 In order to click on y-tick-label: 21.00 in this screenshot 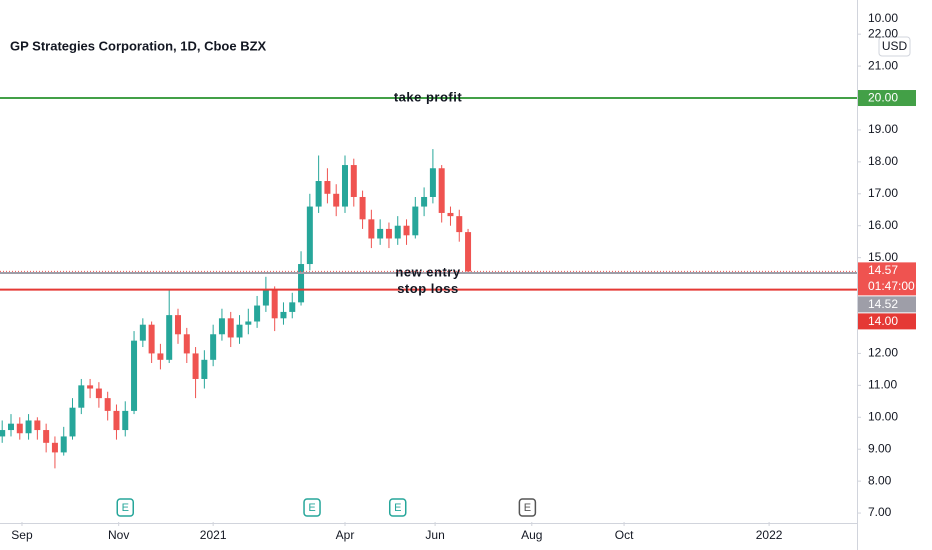, I will do `click(883, 65)`.